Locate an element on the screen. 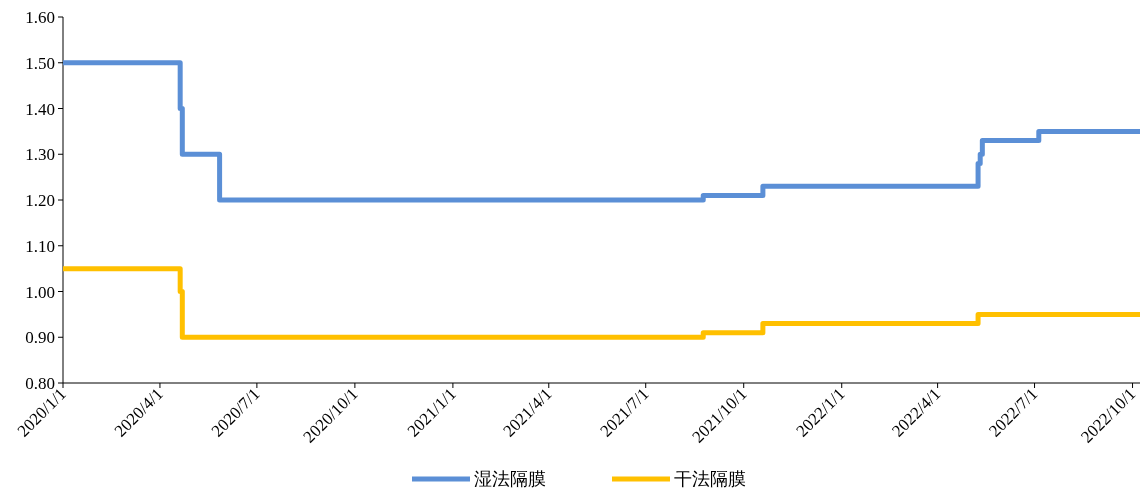 The width and height of the screenshot is (1144, 495). y-tick-label: 1.10 is located at coordinates (40, 246).